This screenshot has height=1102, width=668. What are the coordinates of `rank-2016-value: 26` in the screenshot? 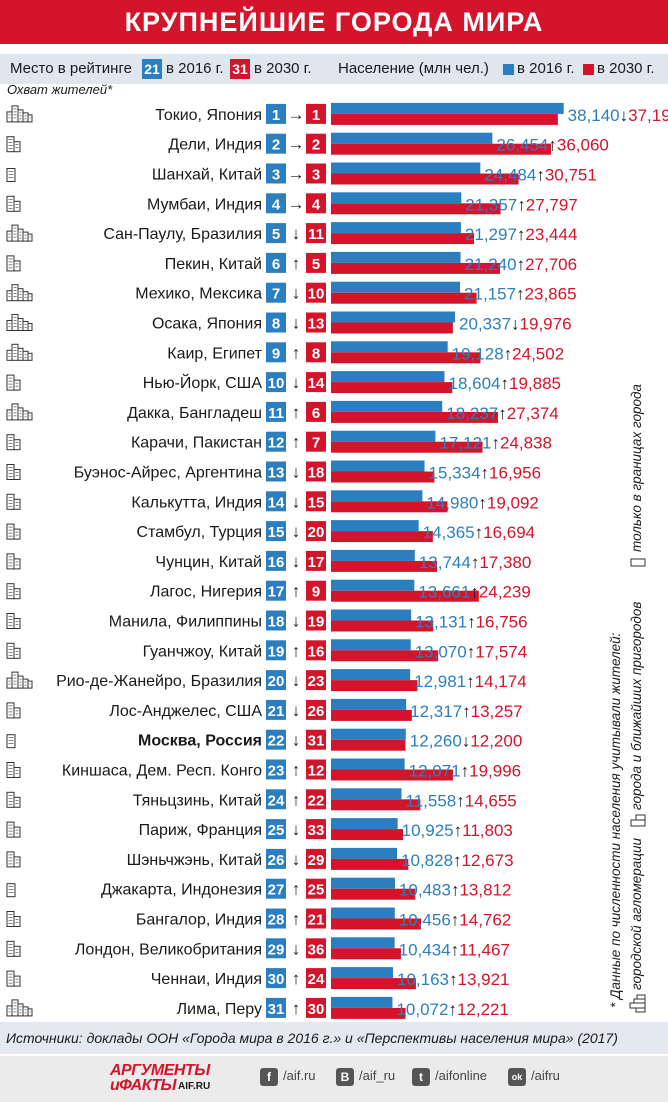 It's located at (276, 860).